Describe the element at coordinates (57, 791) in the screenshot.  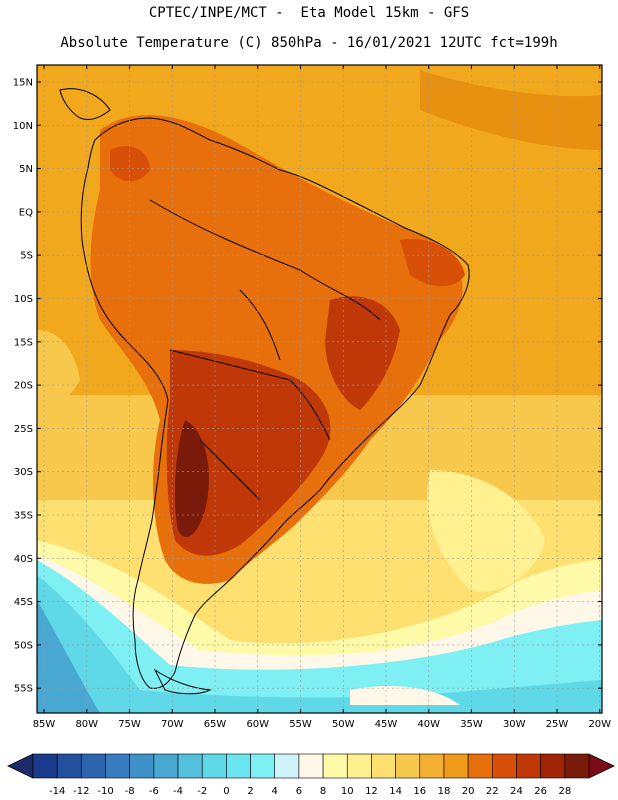
I see `colorbar-label: -14` at that location.